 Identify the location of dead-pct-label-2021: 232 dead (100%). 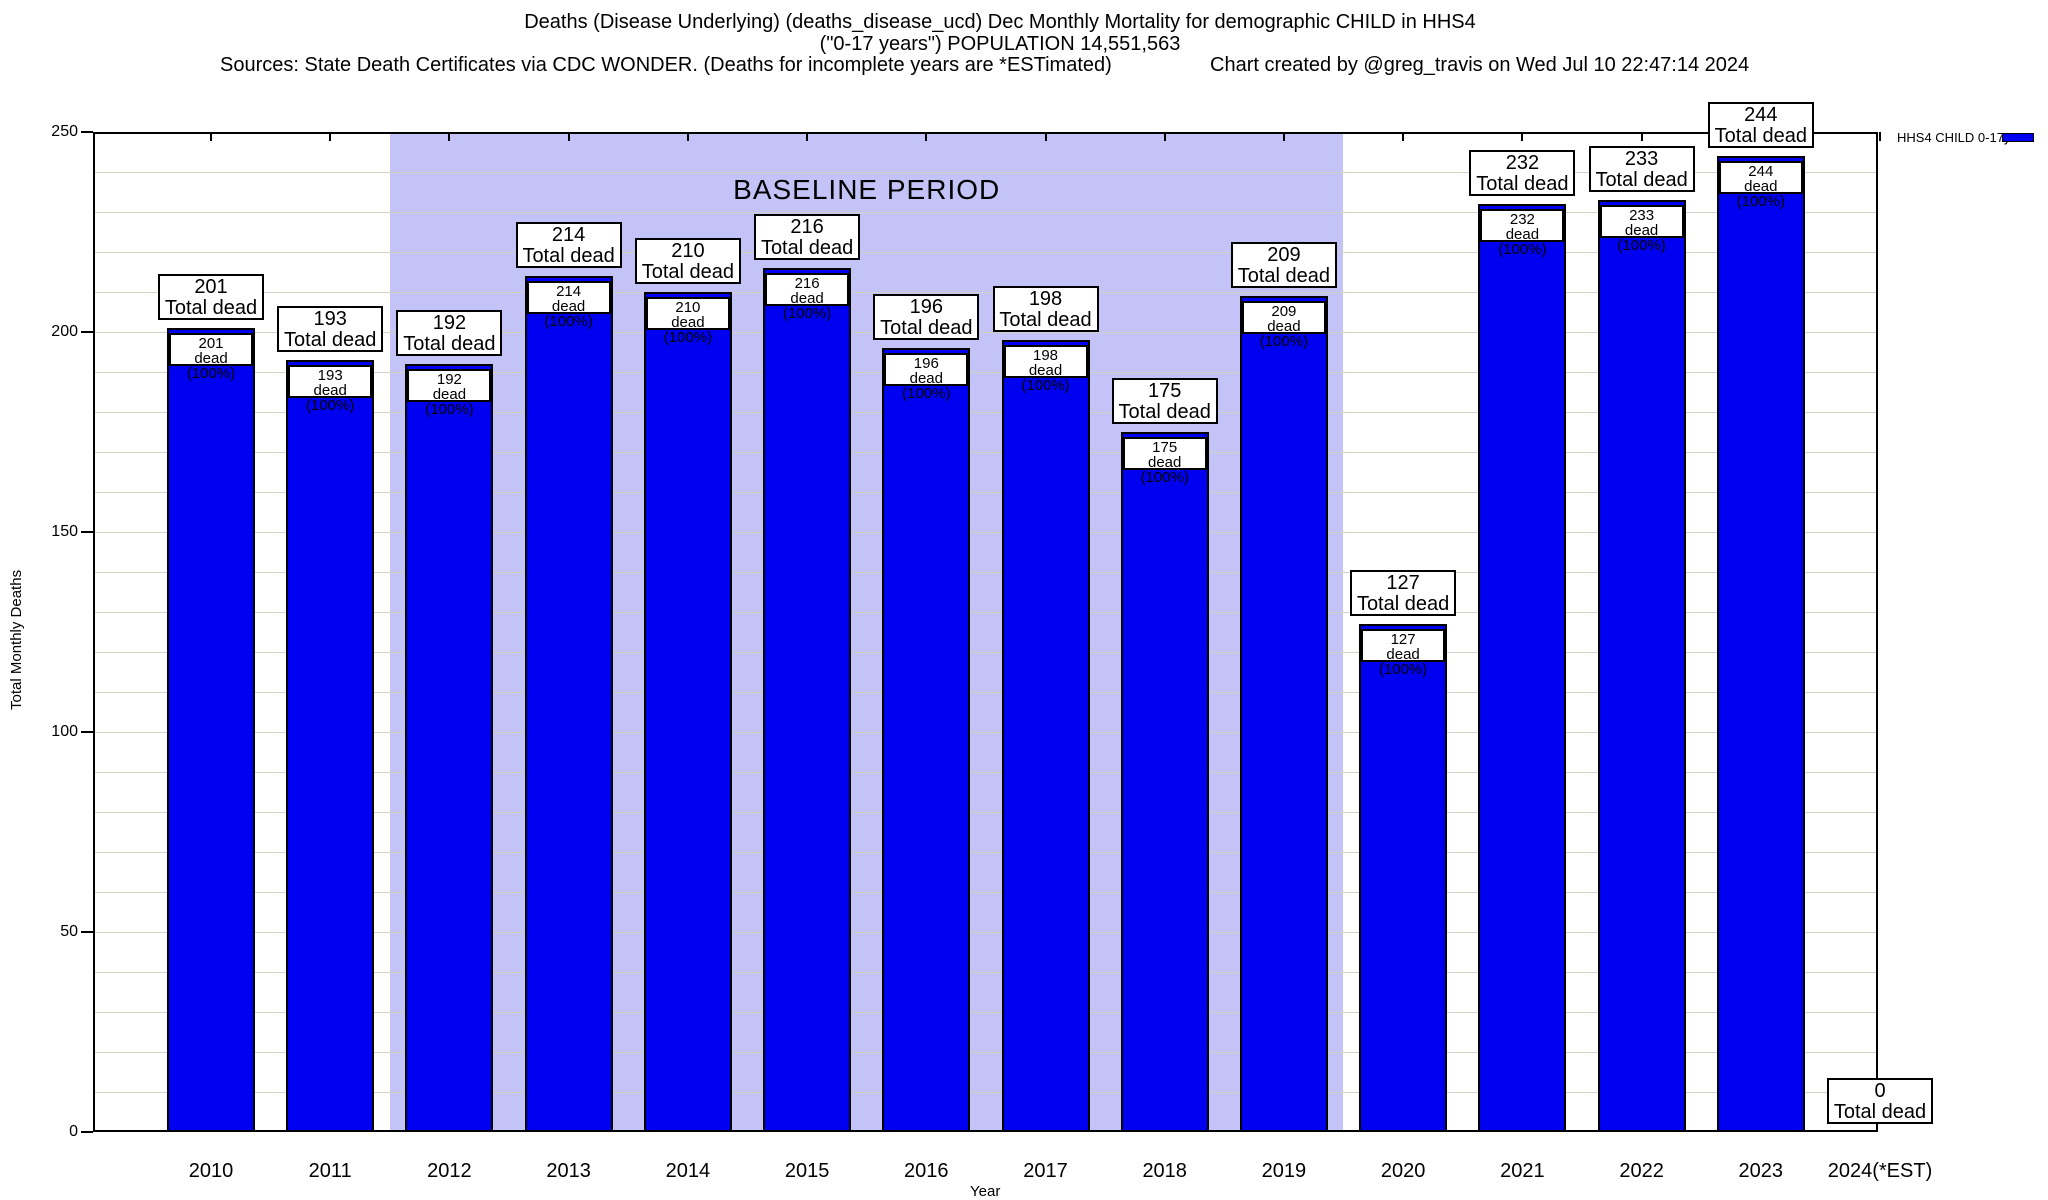
(1522, 233).